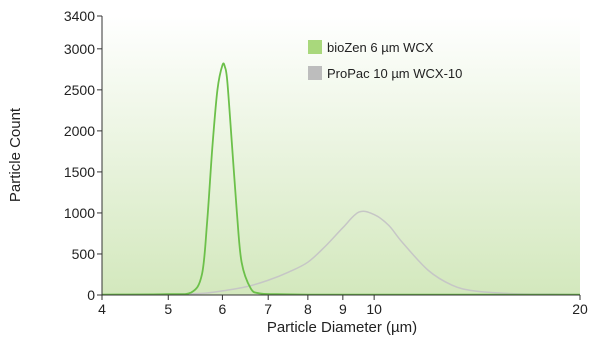 The height and width of the screenshot is (338, 590). Describe the element at coordinates (374, 309) in the screenshot. I see `x-tick-label: 10` at that location.